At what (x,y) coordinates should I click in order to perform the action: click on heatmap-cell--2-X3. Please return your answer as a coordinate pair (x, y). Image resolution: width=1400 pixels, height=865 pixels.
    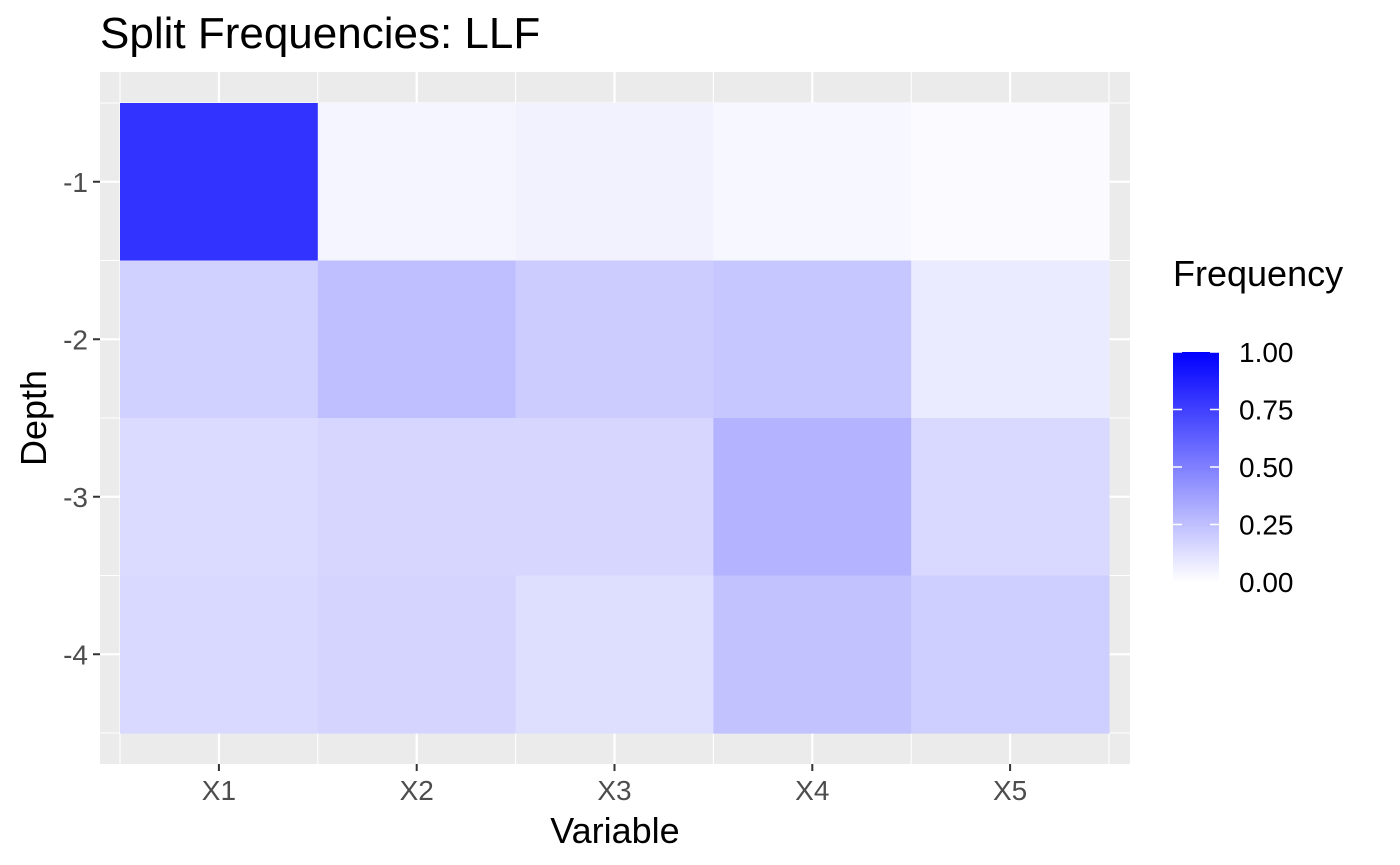
    Looking at the image, I should click on (614, 339).